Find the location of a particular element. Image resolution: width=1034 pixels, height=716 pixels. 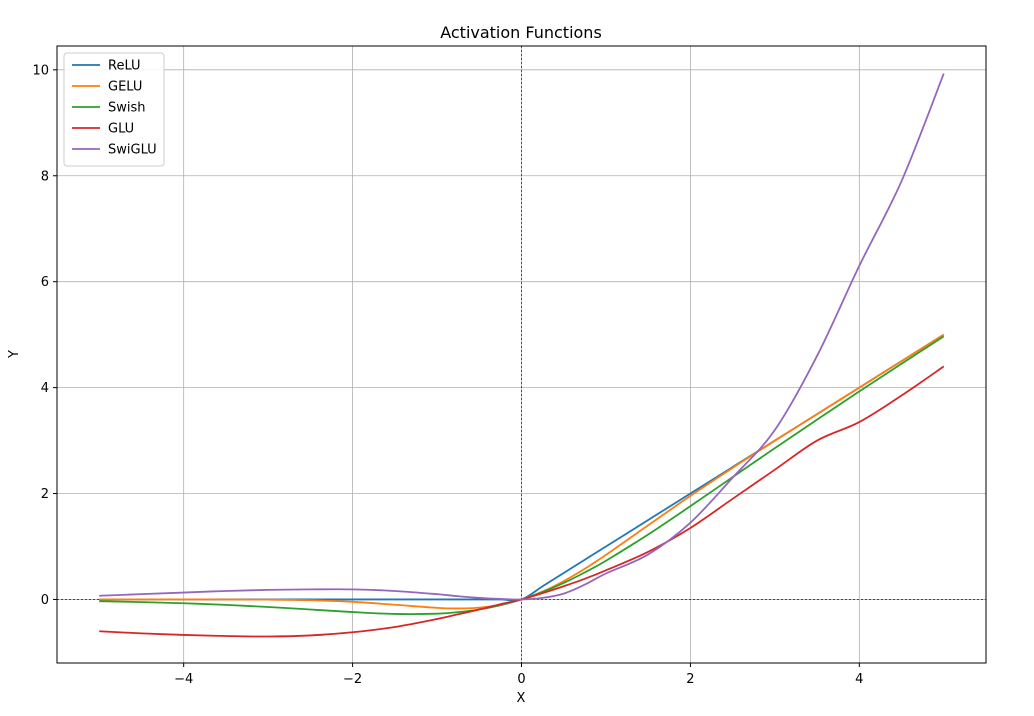

y-tick-label: 0 is located at coordinates (45, 600).